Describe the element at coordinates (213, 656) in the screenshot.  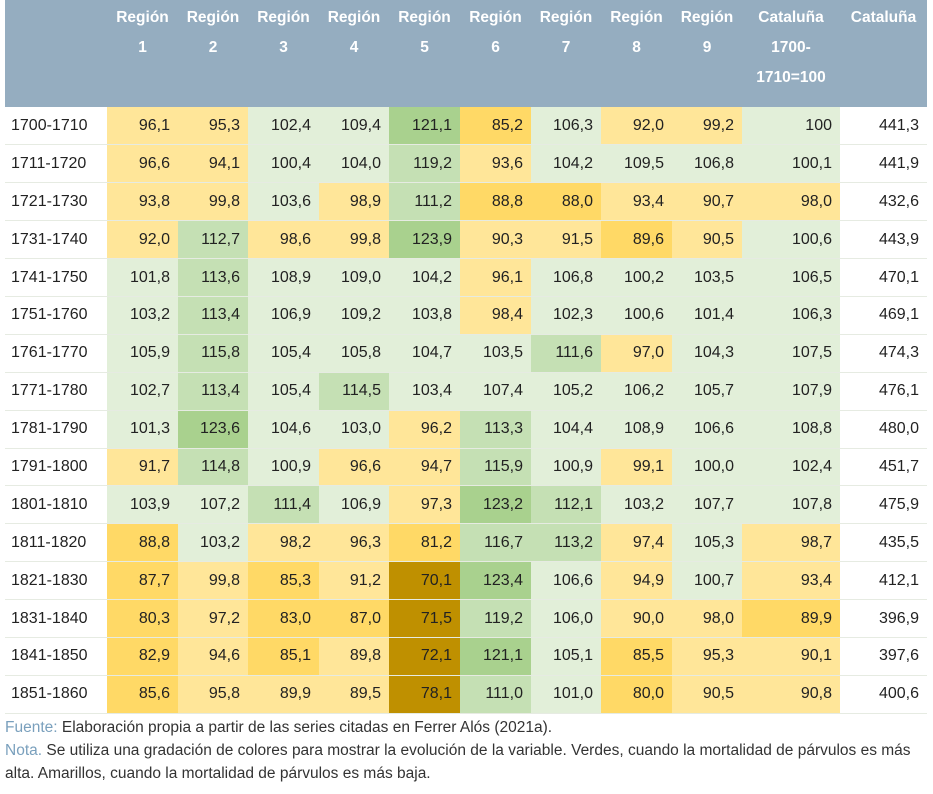
I see `value-cell: 94,6` at that location.